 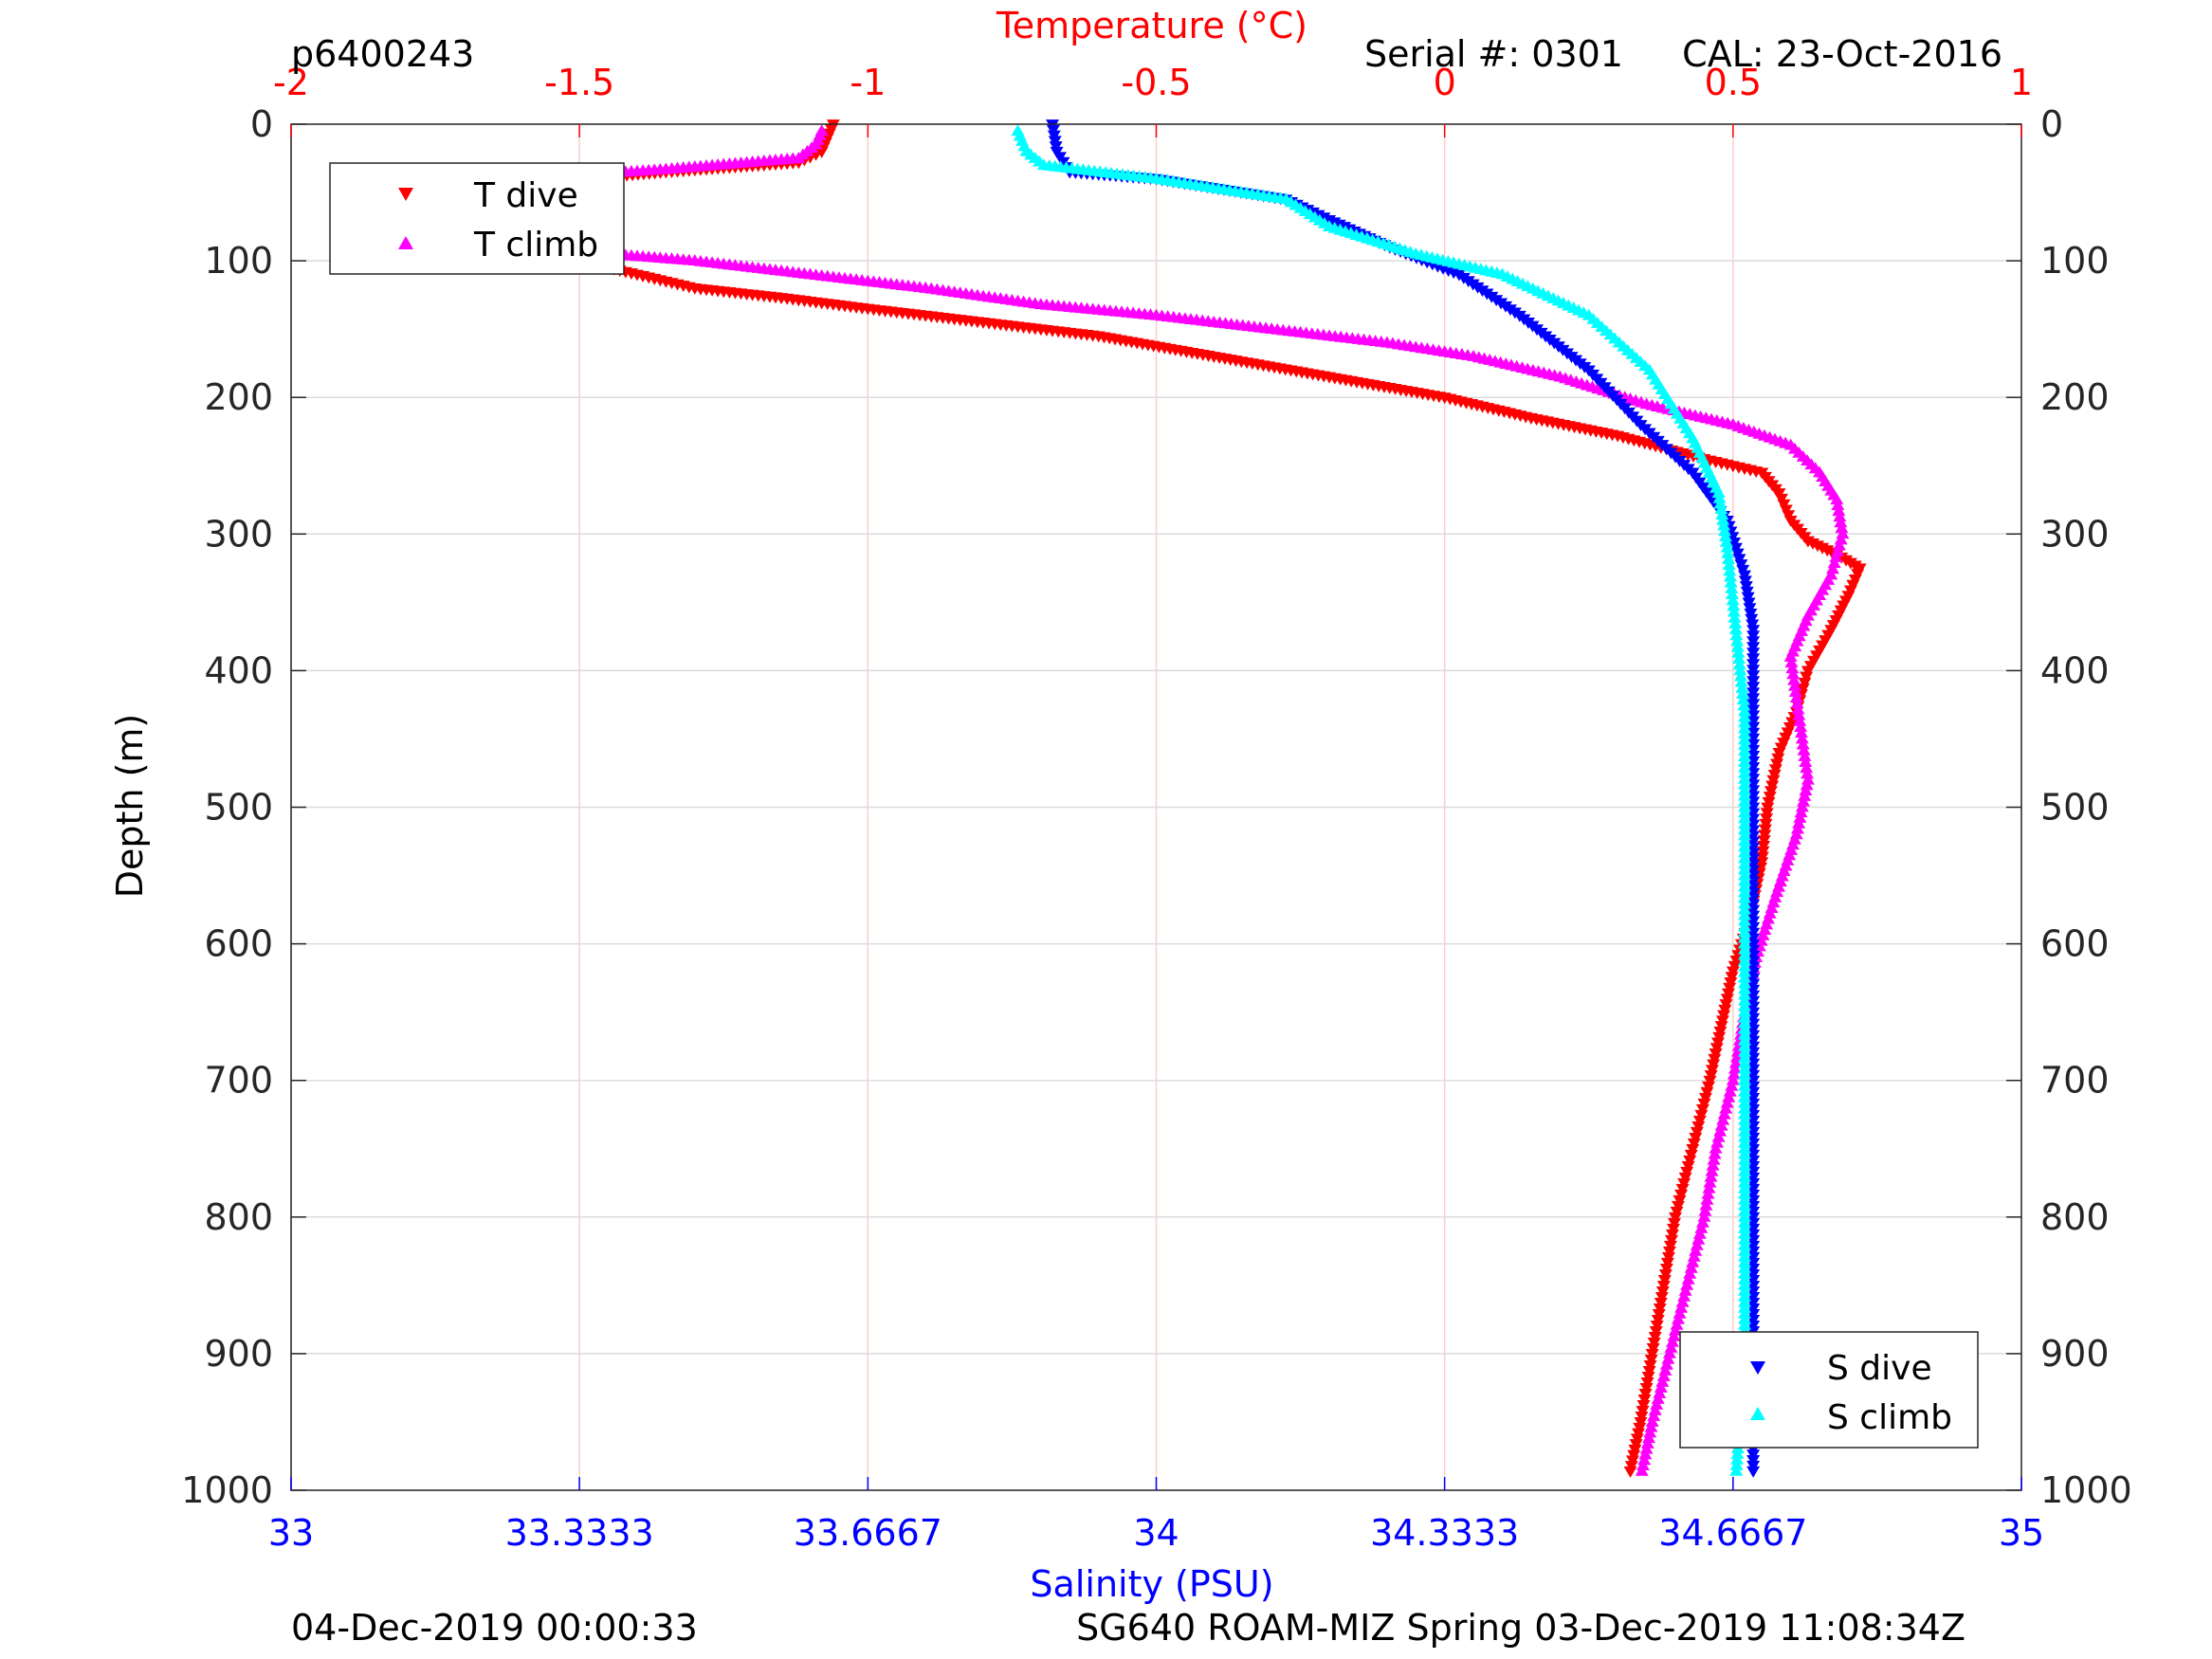 What do you see at coordinates (2021, 1533) in the screenshot?
I see `salinity-tick-label: 35` at bounding box center [2021, 1533].